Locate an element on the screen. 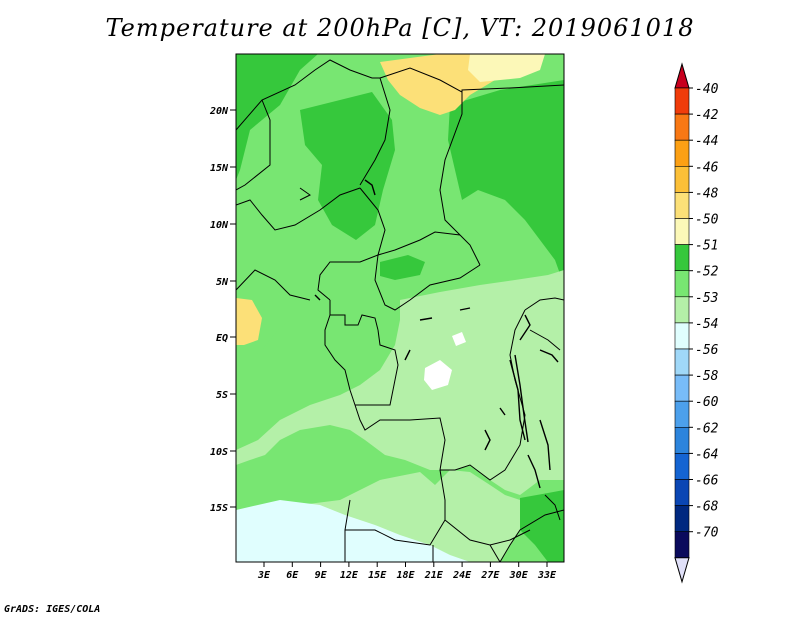 The width and height of the screenshot is (800, 618). colorbar-label: -46 is located at coordinates (707, 167).